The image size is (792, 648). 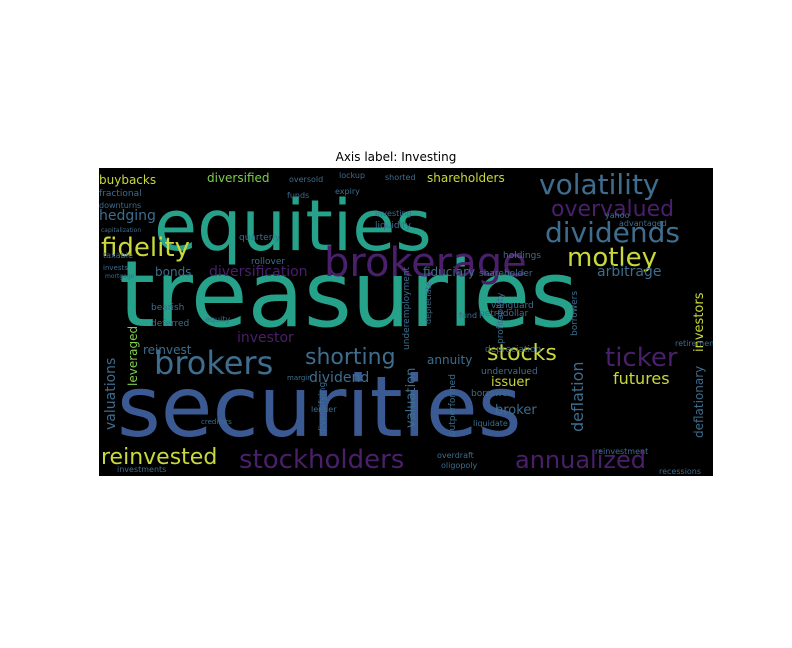 What do you see at coordinates (680, 471) in the screenshot?
I see `cloud-word: recessions` at bounding box center [680, 471].